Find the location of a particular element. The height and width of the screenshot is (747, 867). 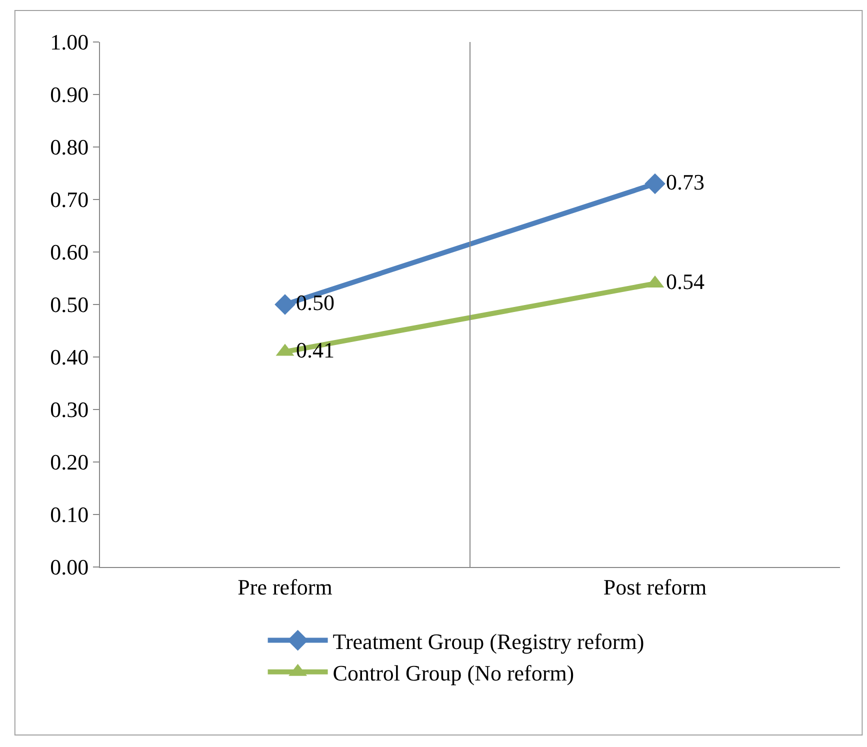

y-tick-label: 0.70 is located at coordinates (69, 199).